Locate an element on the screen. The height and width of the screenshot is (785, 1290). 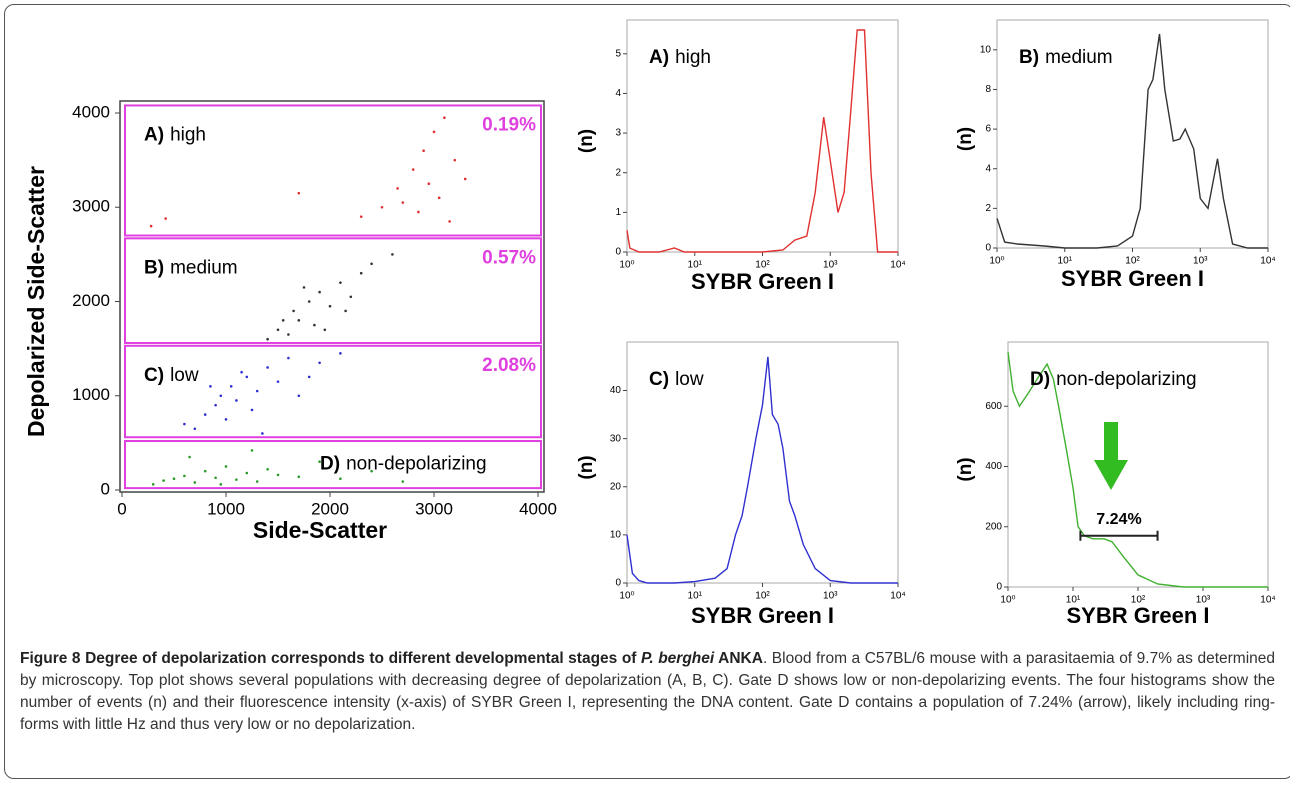
x-tick-label: 0 is located at coordinates (121, 508).